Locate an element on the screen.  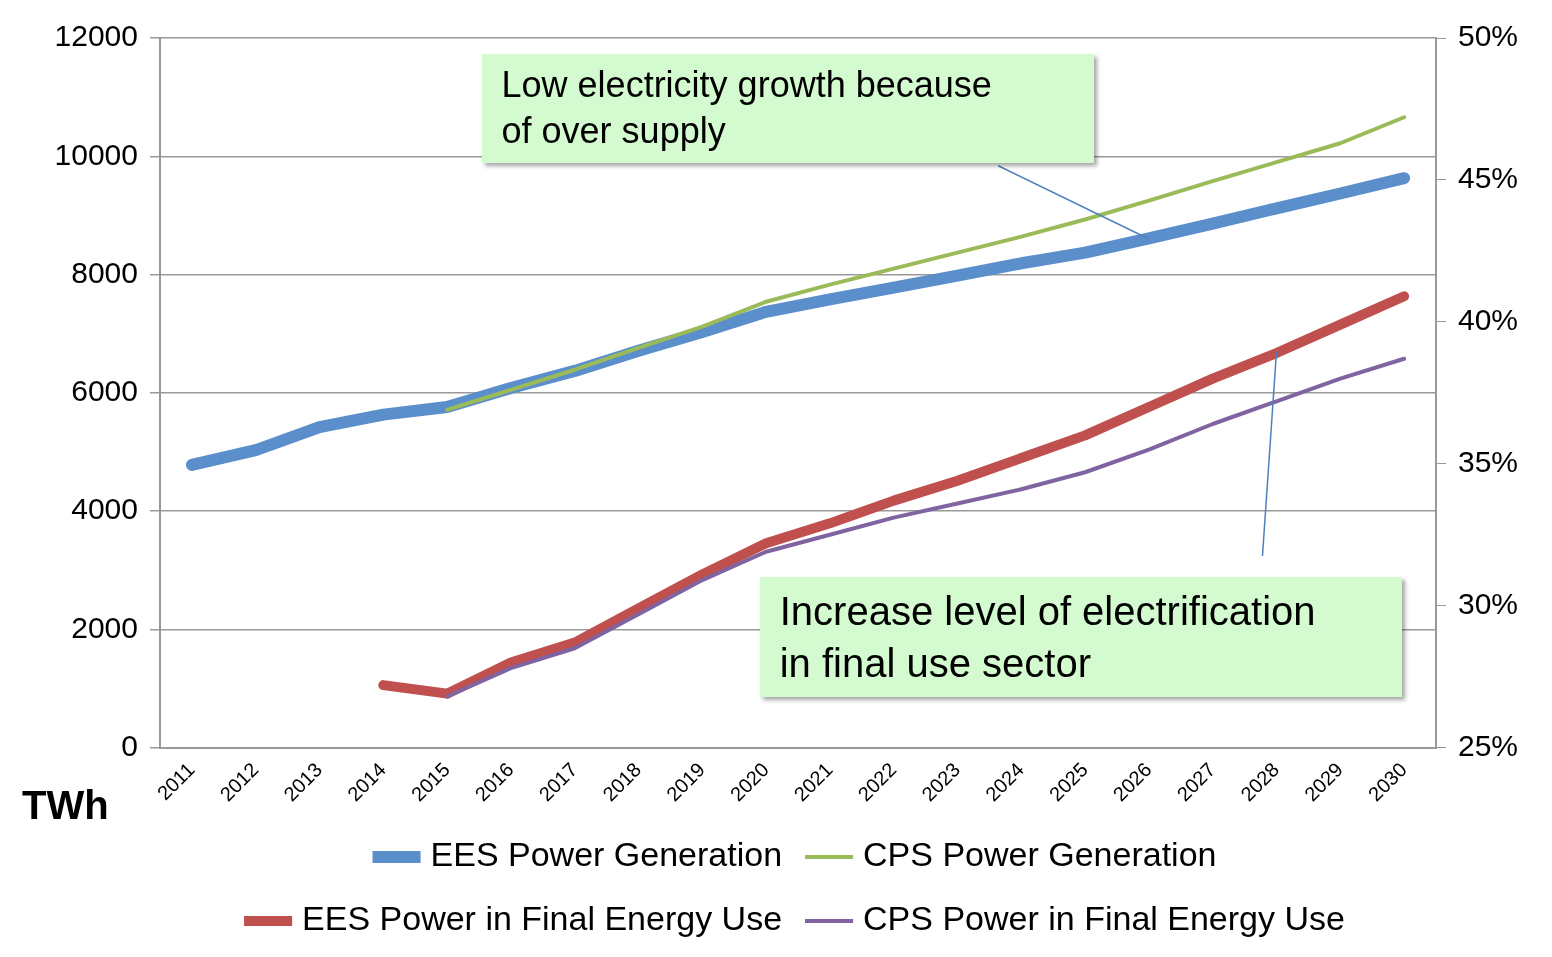
y2-tick-label: 50% is located at coordinates (1488, 36).